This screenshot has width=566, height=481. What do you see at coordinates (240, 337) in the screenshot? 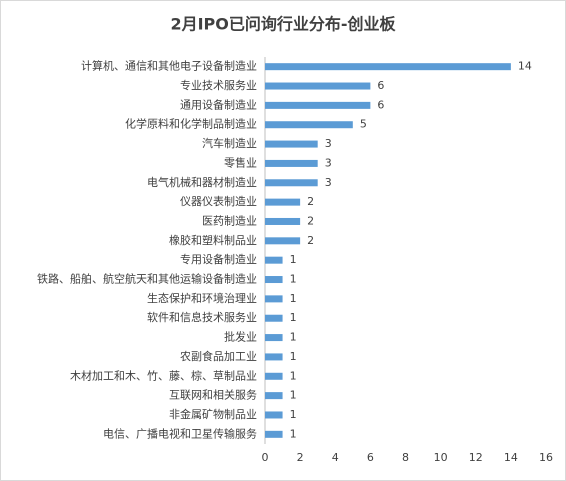
I see `y-tick-label: 批发业` at bounding box center [240, 337].